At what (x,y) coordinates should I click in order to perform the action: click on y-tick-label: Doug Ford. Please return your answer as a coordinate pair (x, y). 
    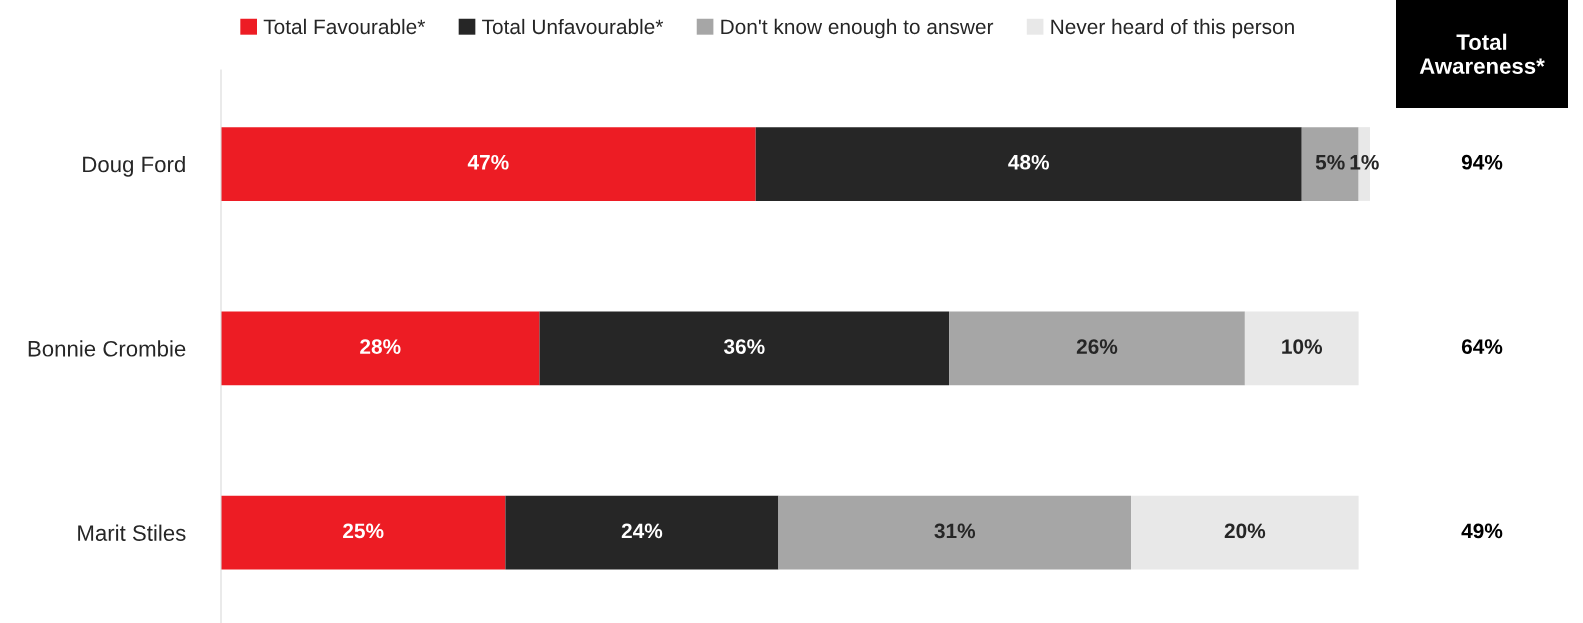
    Looking at the image, I should click on (134, 166).